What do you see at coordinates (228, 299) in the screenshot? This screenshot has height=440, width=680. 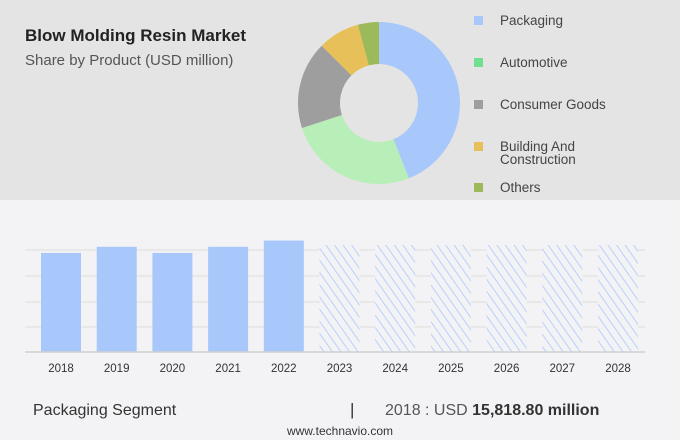 I see `bar-2021` at bounding box center [228, 299].